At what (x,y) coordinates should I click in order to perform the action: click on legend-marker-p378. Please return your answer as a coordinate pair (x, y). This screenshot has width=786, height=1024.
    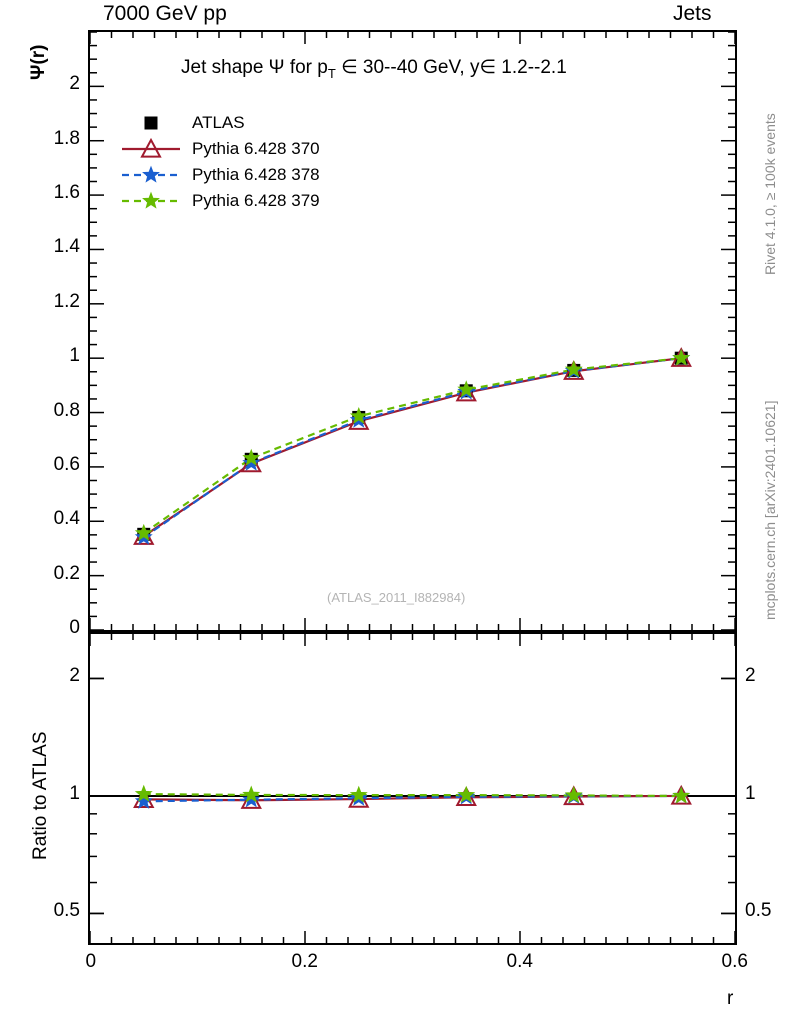
    Looking at the image, I should click on (151, 174).